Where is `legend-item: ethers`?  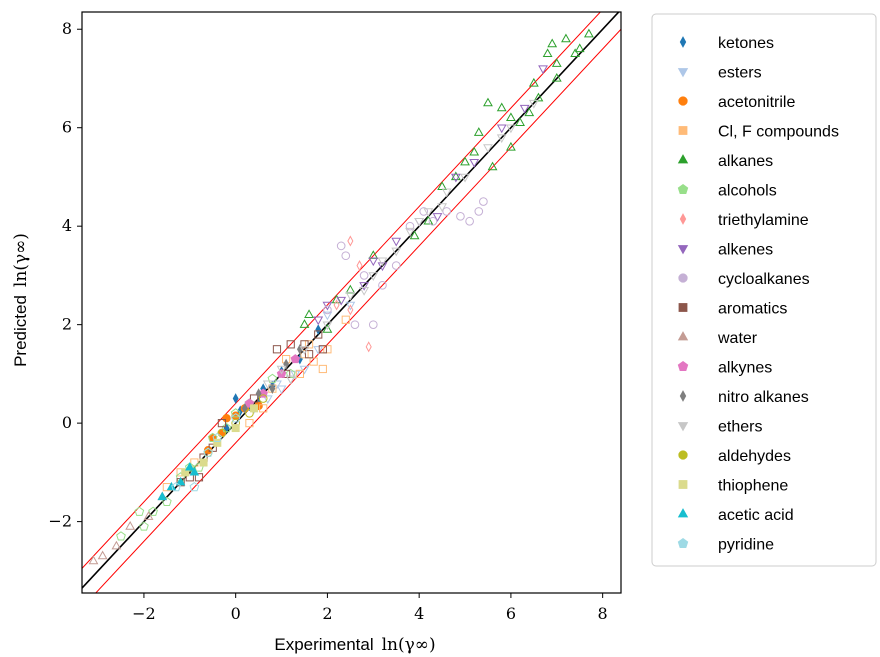 legend-item: ethers is located at coordinates (719, 427).